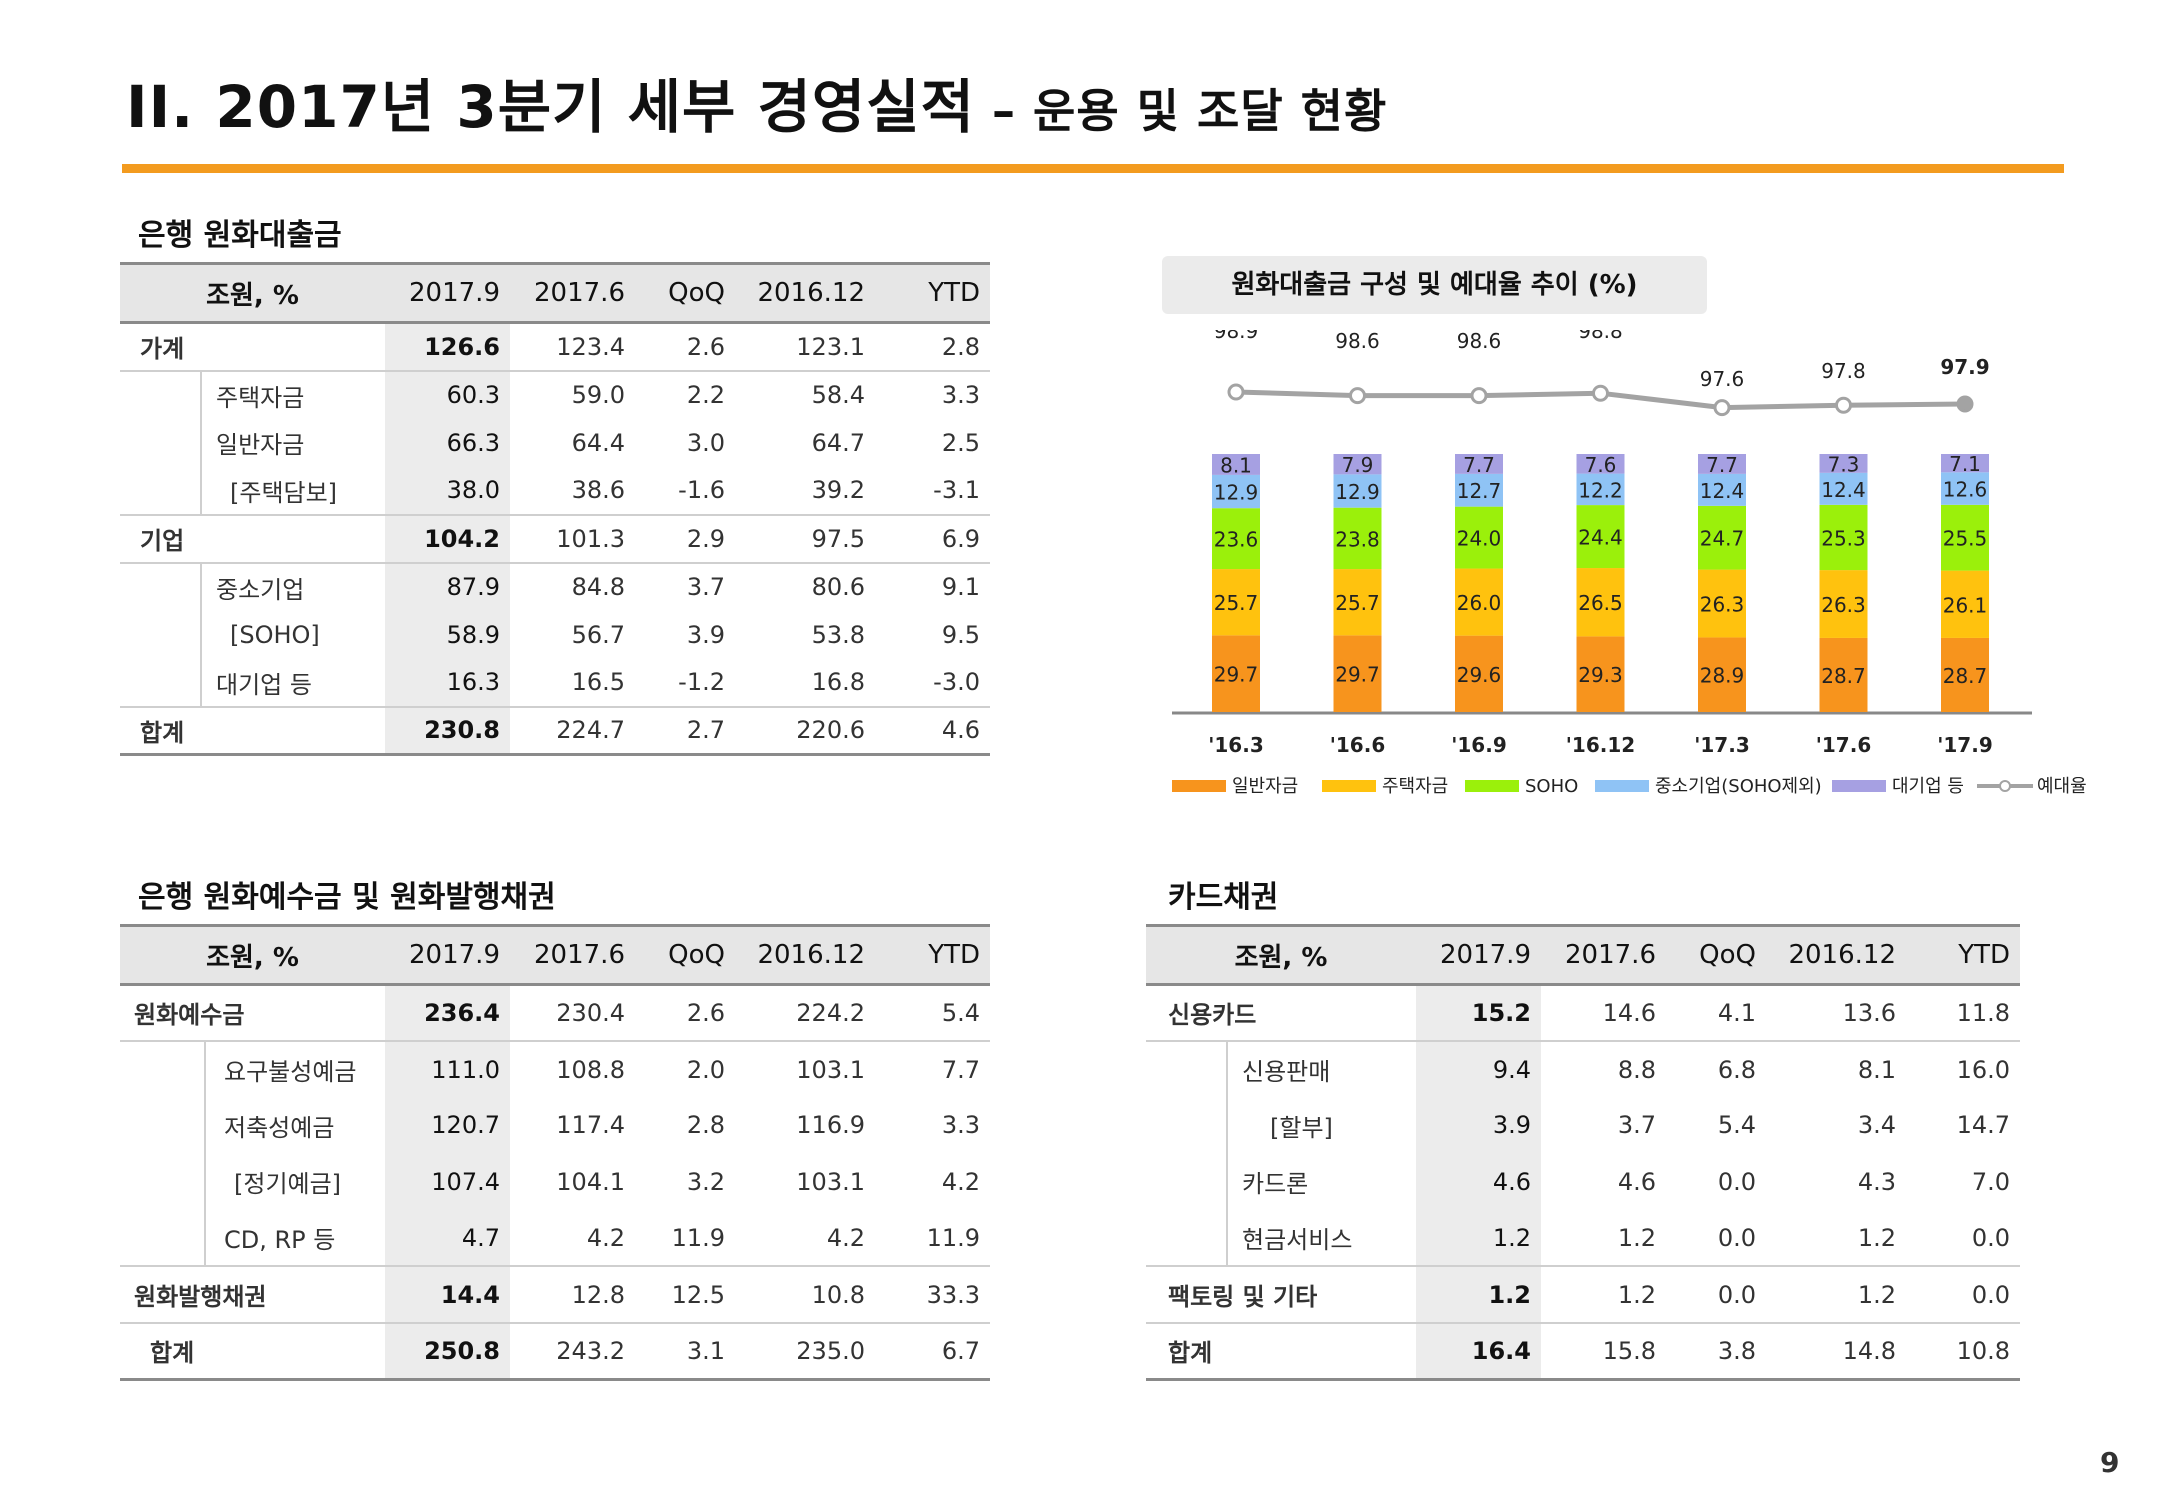  Describe the element at coordinates (252, 490) in the screenshot. I see `row-label: [주택담보]` at that location.